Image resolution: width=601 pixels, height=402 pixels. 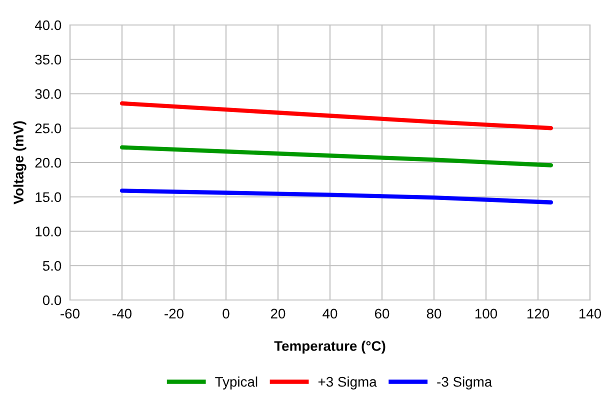 I want to click on y-tick-label: 10.0, so click(x=49, y=231).